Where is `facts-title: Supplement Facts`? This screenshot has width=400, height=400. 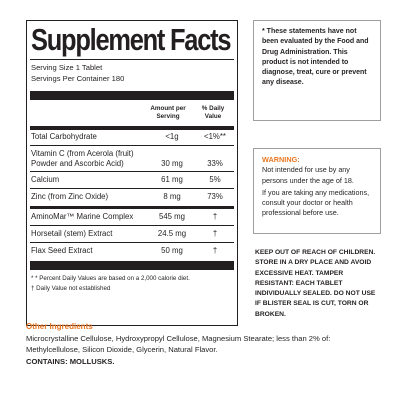 facts-title: Supplement Facts is located at coordinates (131, 39).